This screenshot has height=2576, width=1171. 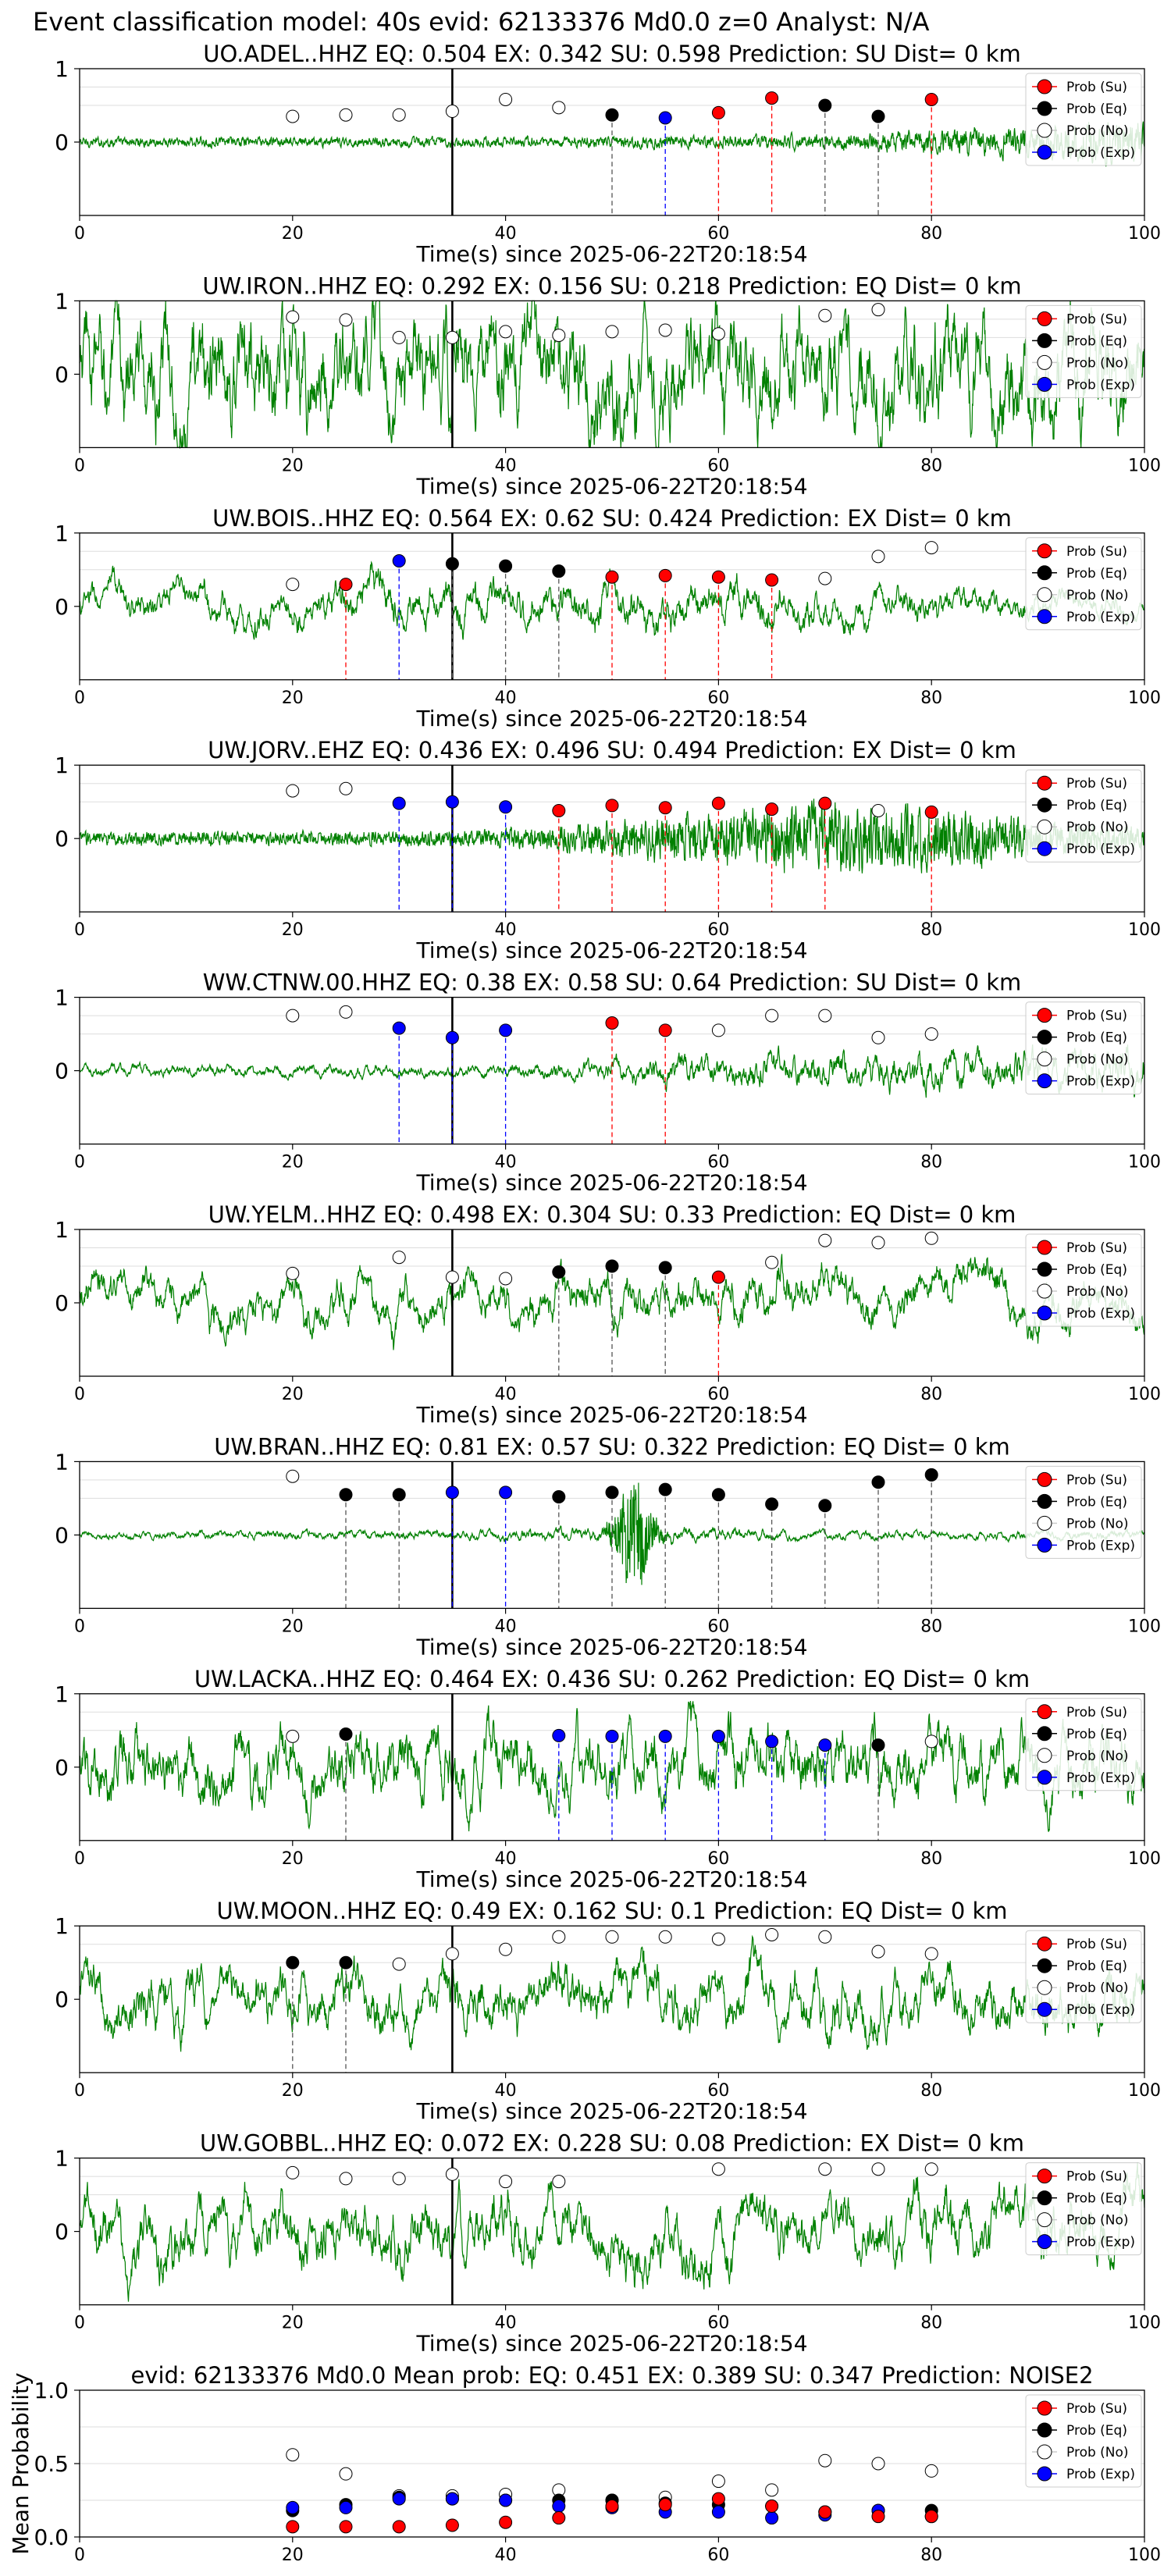 I want to click on waveform-trace, so click(x=612, y=2232).